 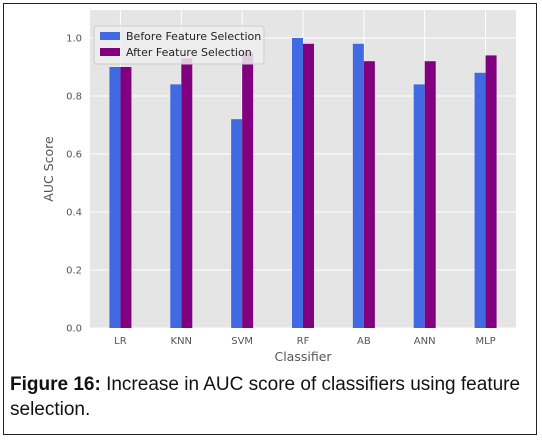 I want to click on bar-before-mlp, so click(x=480, y=200).